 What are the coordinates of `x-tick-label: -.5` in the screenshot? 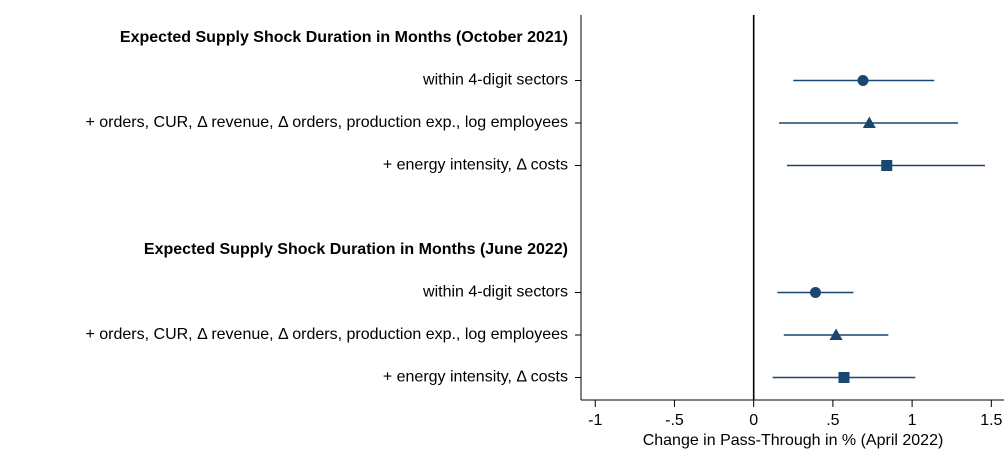 It's located at (674, 420).